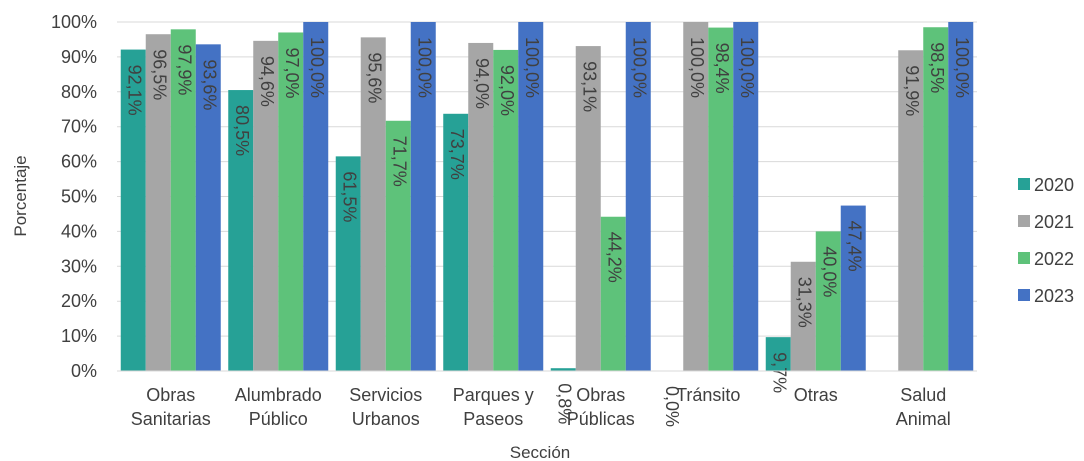 This screenshot has height=461, width=1084. What do you see at coordinates (185, 69) in the screenshot?
I see `data-label: 97,9%` at bounding box center [185, 69].